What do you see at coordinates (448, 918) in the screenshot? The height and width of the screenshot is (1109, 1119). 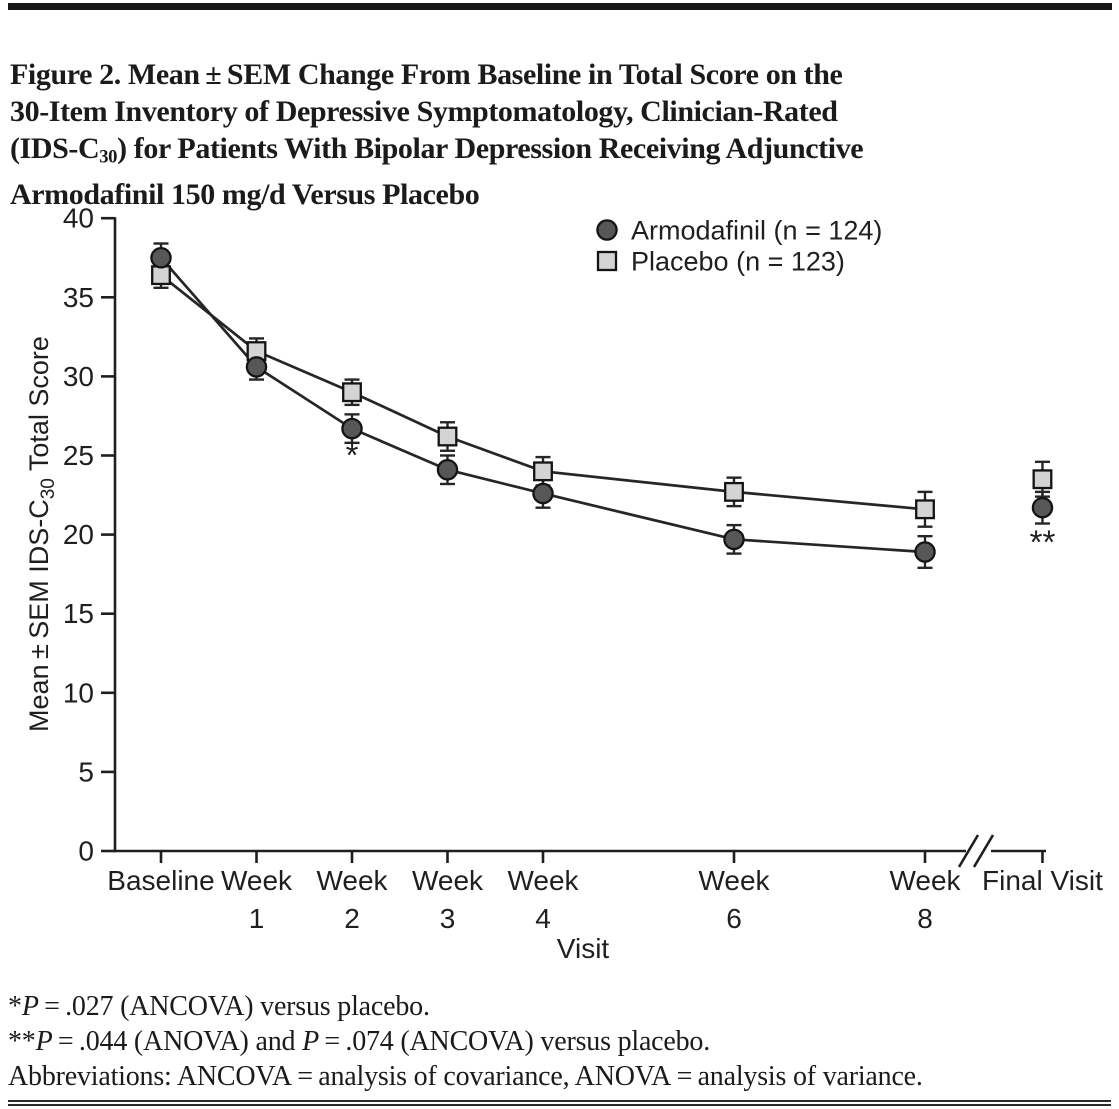 I see `x-tick-label: 3` at bounding box center [448, 918].